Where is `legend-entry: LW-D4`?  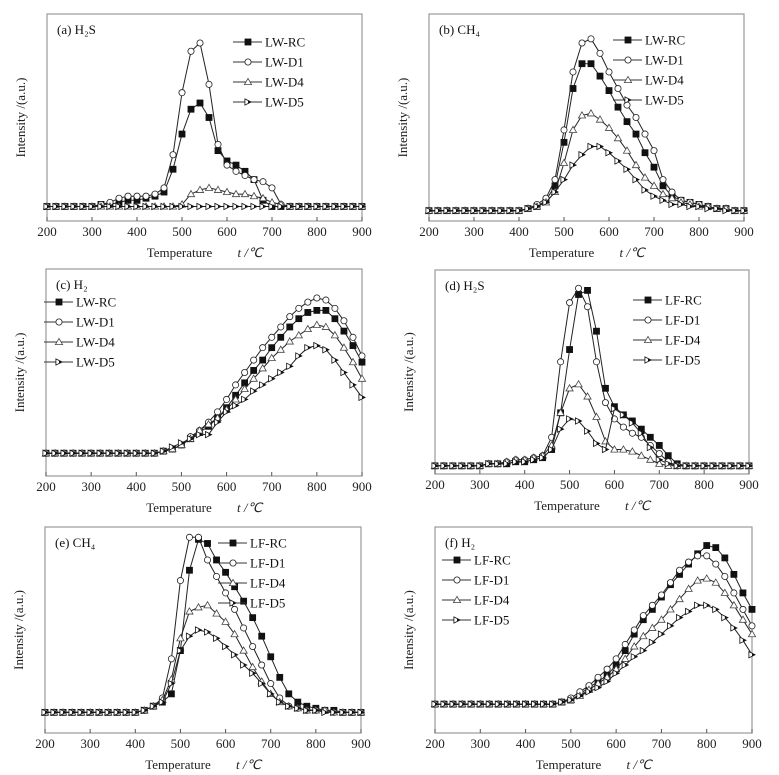
legend-entry: LW-D4 is located at coordinates (268, 82).